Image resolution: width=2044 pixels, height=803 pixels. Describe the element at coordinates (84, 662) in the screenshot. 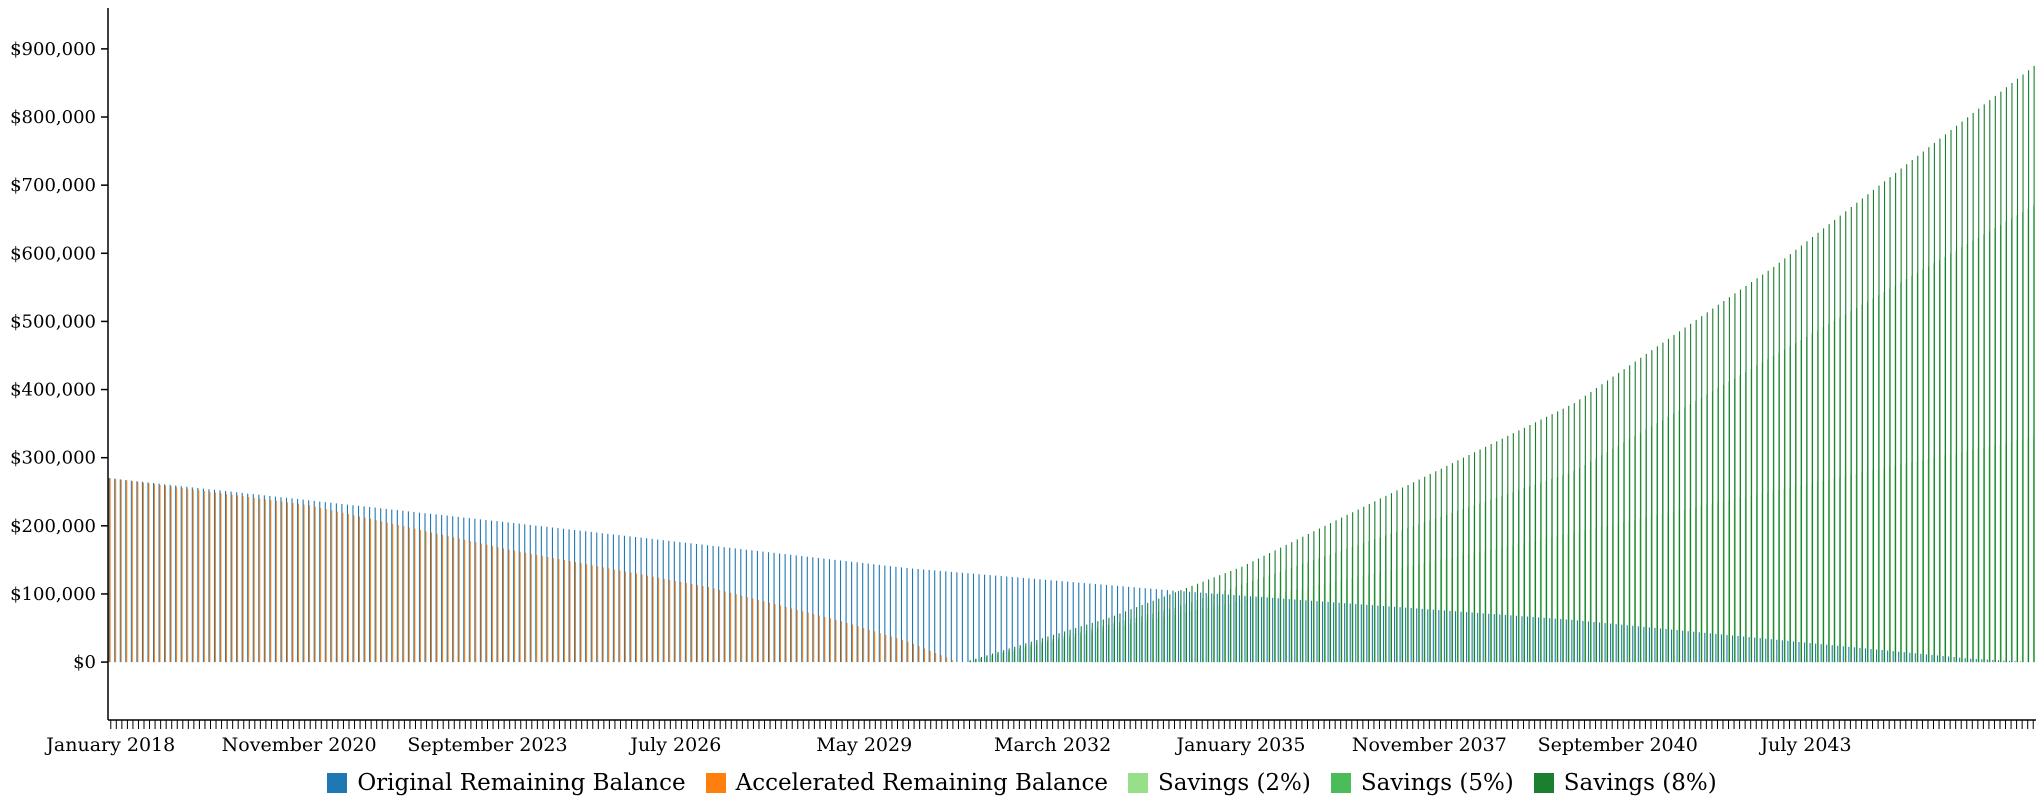

I see `y-tick-label: $0` at that location.